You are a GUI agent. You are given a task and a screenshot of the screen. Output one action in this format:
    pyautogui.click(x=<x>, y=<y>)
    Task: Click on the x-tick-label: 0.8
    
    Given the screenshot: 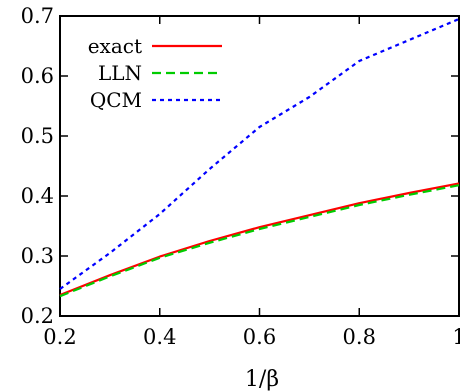 What is the action you would take?
    pyautogui.click(x=359, y=337)
    